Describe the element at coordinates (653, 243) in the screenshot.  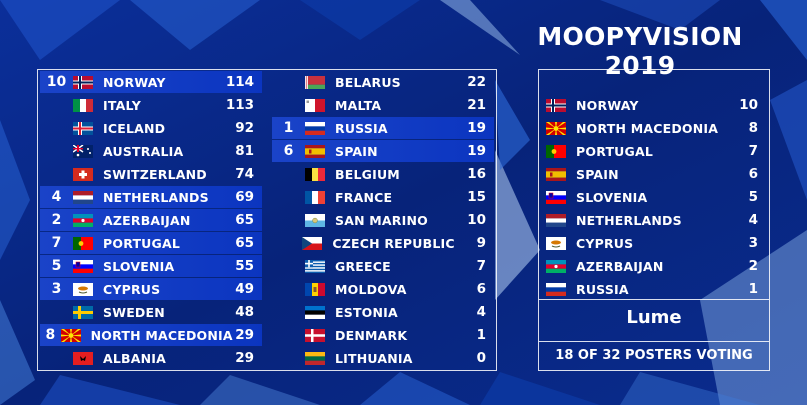
I see `vote-row: CYPRUS 3` at that location.